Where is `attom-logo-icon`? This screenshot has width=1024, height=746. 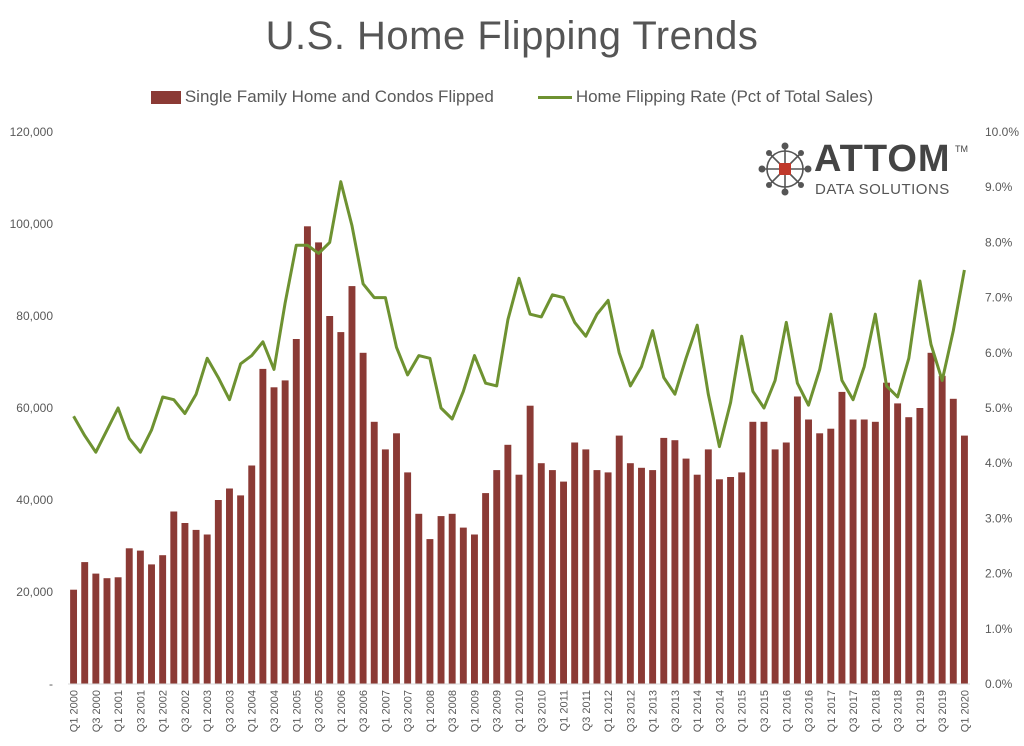 attom-logo-icon is located at coordinates (785, 169).